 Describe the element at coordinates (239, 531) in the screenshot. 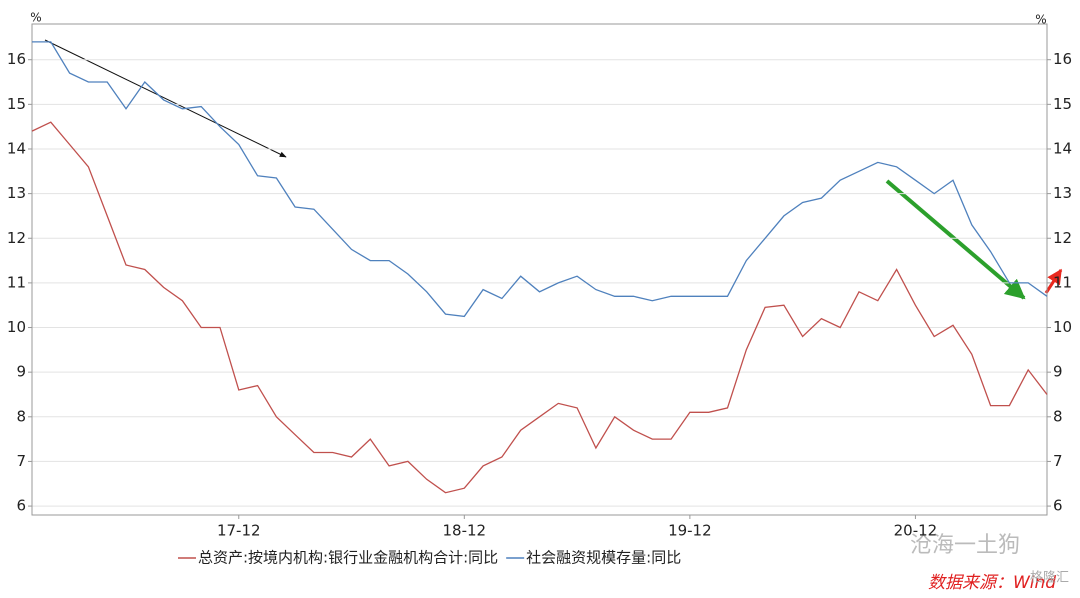

I see `x-tick-label: 17-12` at that location.